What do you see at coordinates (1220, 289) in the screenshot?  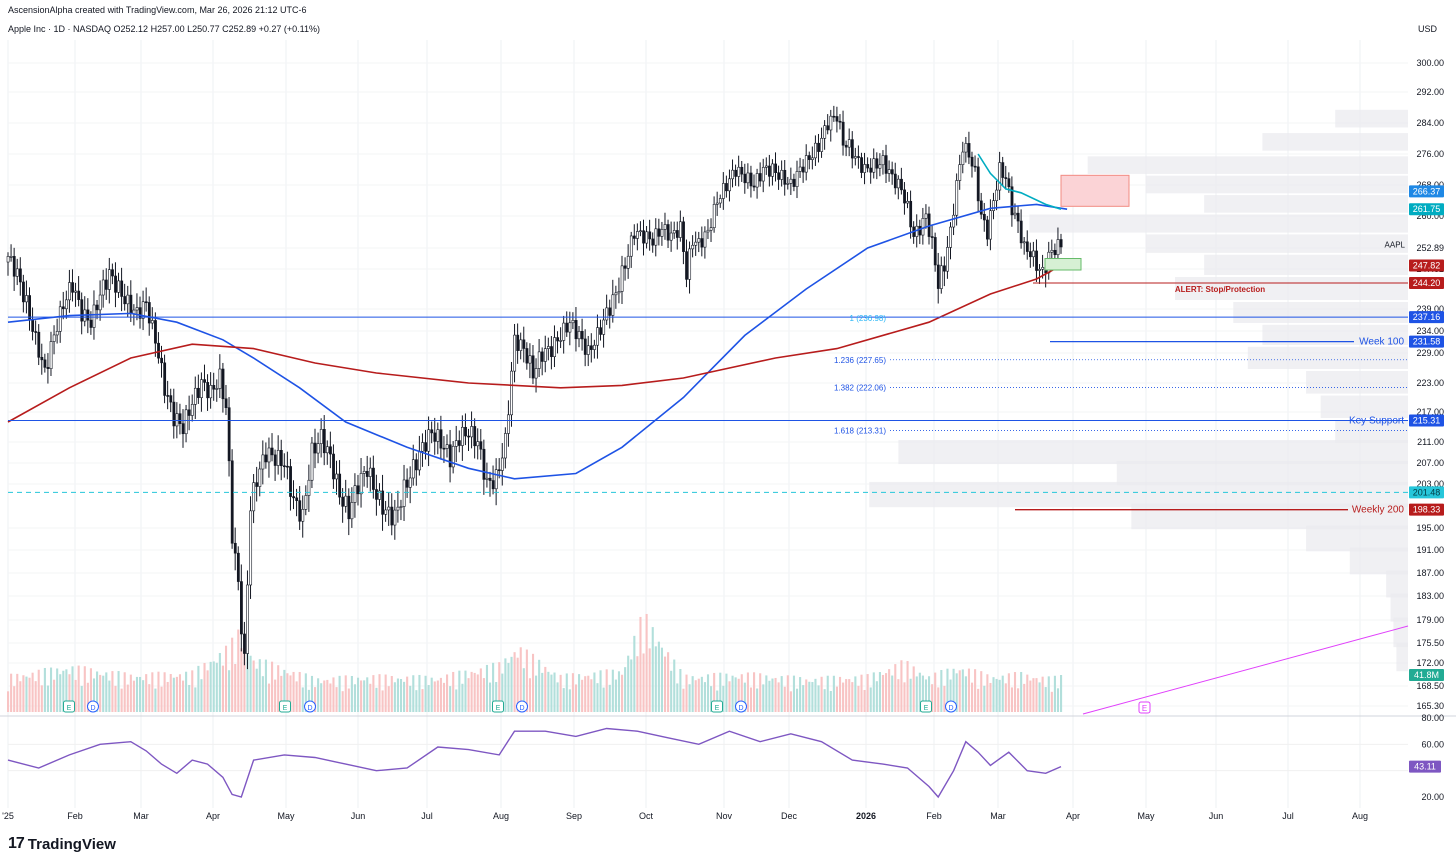 I see `stop-protection-label: ALERT: Stop/Protection` at bounding box center [1220, 289].